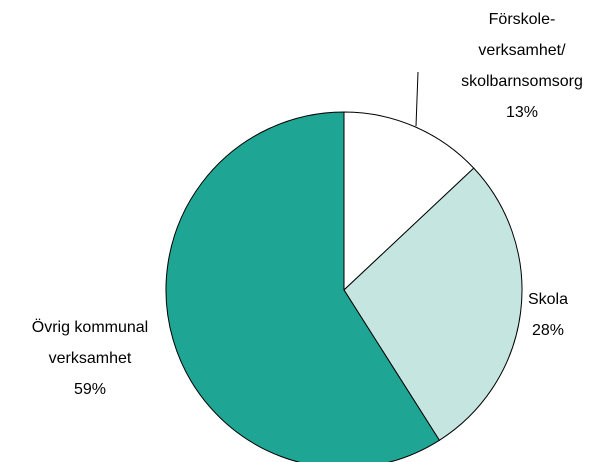 The height and width of the screenshot is (462, 600). Describe the element at coordinates (548, 299) in the screenshot. I see `slice-label: Skola` at that location.